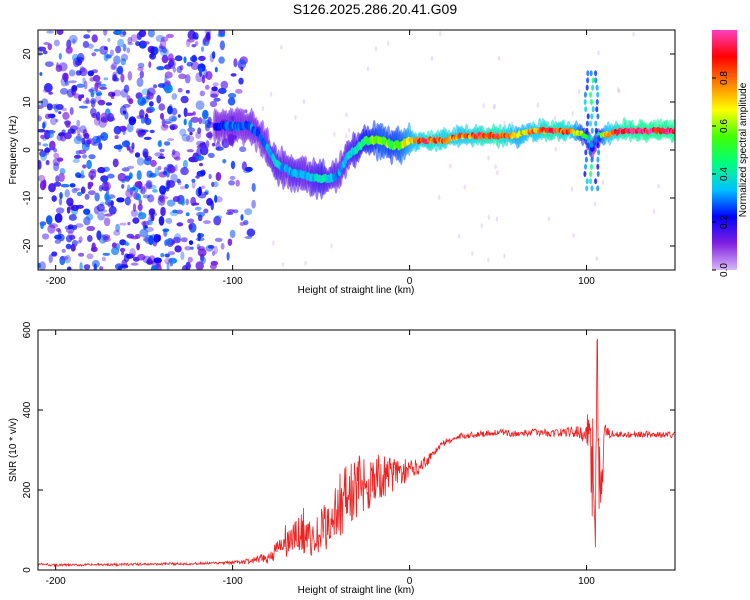 The width and height of the screenshot is (750, 600). What do you see at coordinates (27, 245) in the screenshot?
I see `y-tick-label: -20` at bounding box center [27, 245].